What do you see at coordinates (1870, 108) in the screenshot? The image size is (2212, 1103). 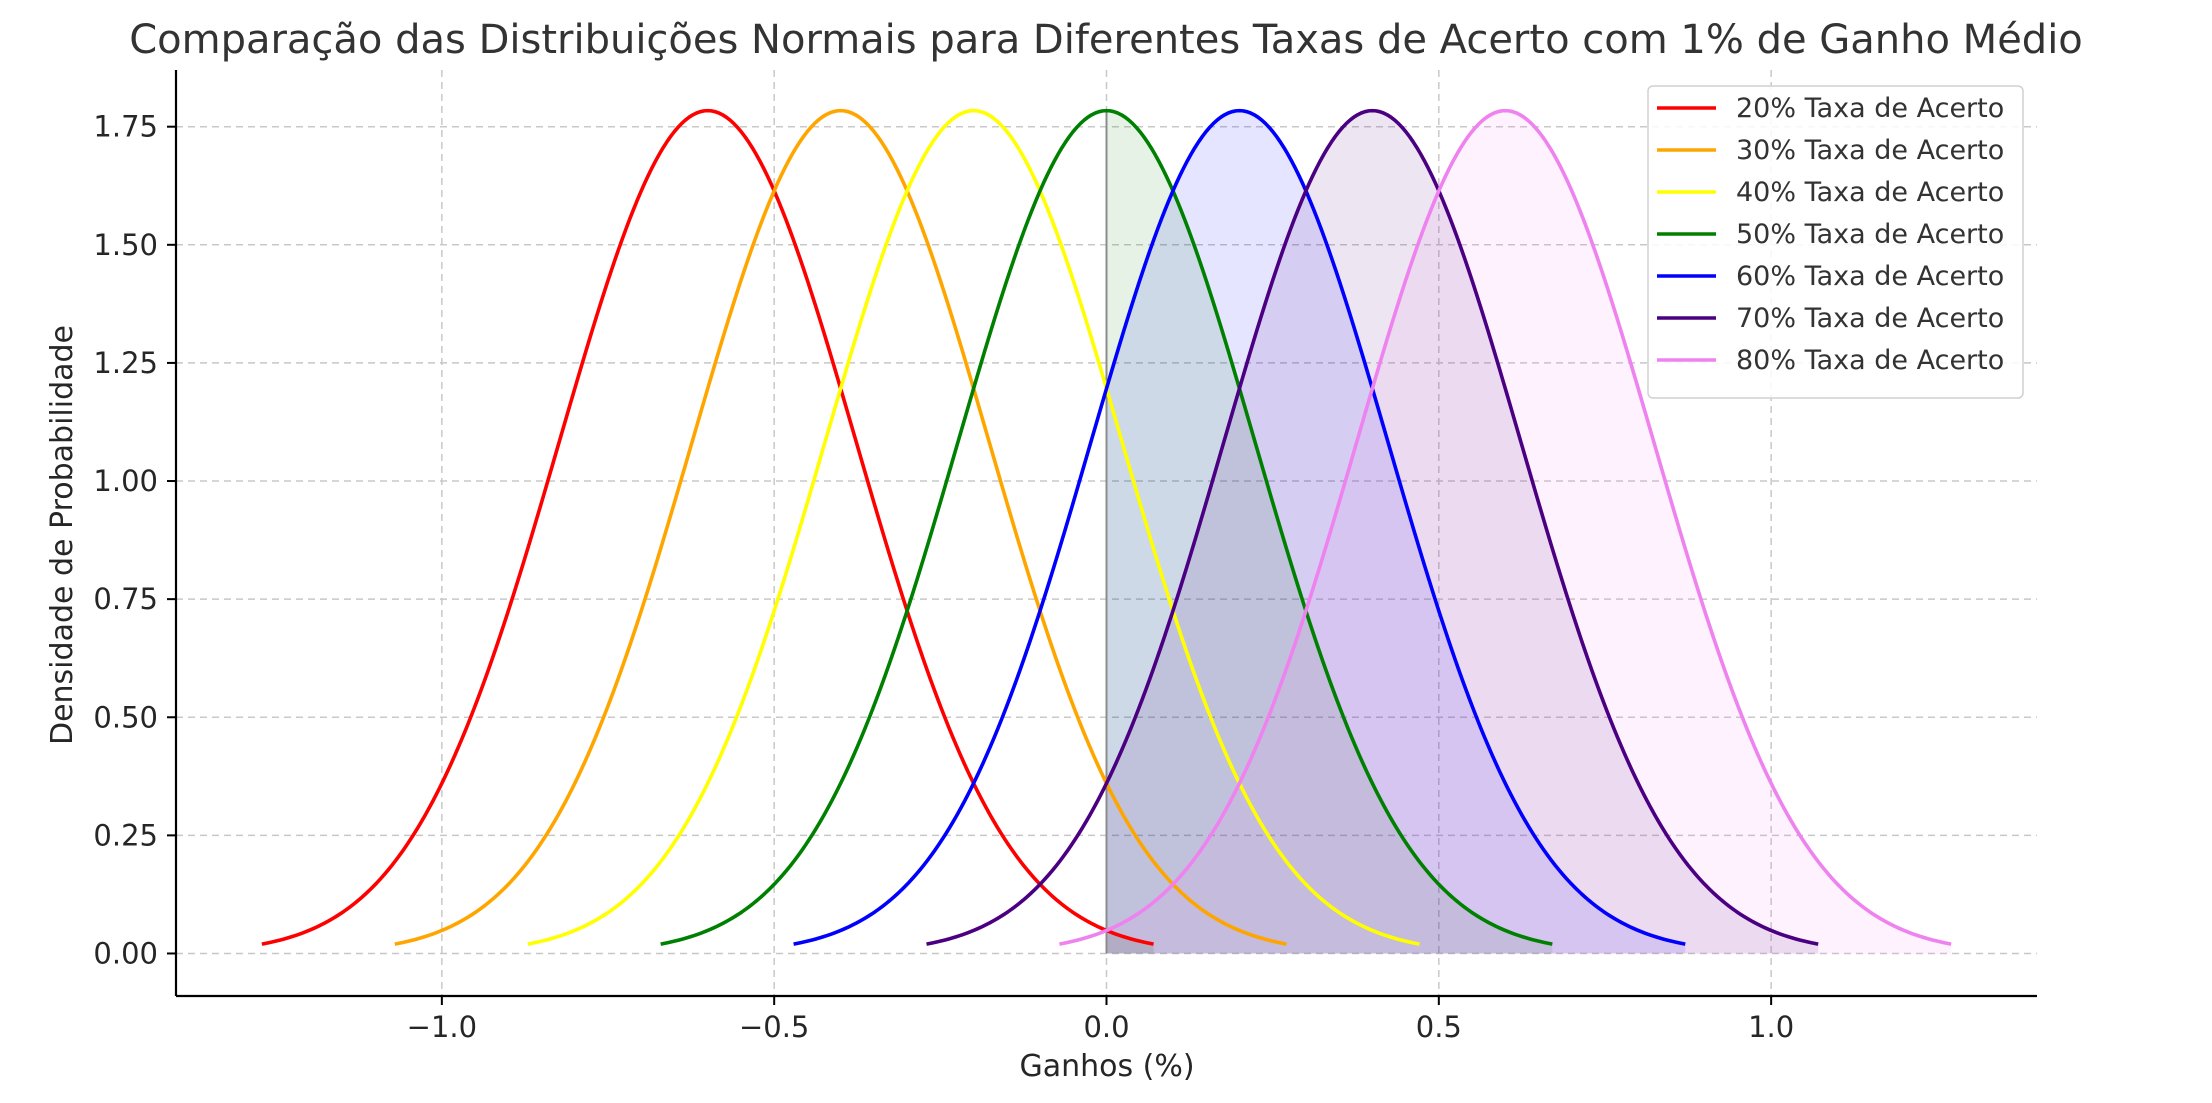 I see `legend-label: 20% Taxa de Acerto` at bounding box center [1870, 108].